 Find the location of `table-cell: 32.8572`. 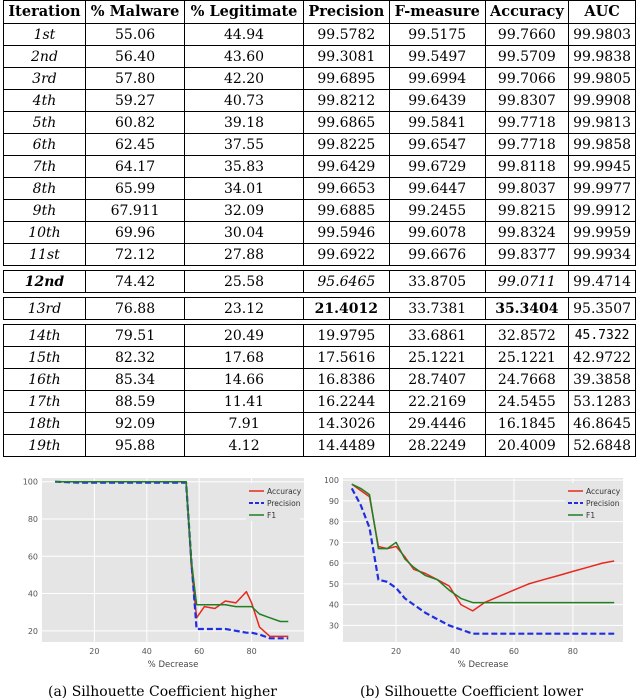

table-cell: 32.8572 is located at coordinates (527, 335).